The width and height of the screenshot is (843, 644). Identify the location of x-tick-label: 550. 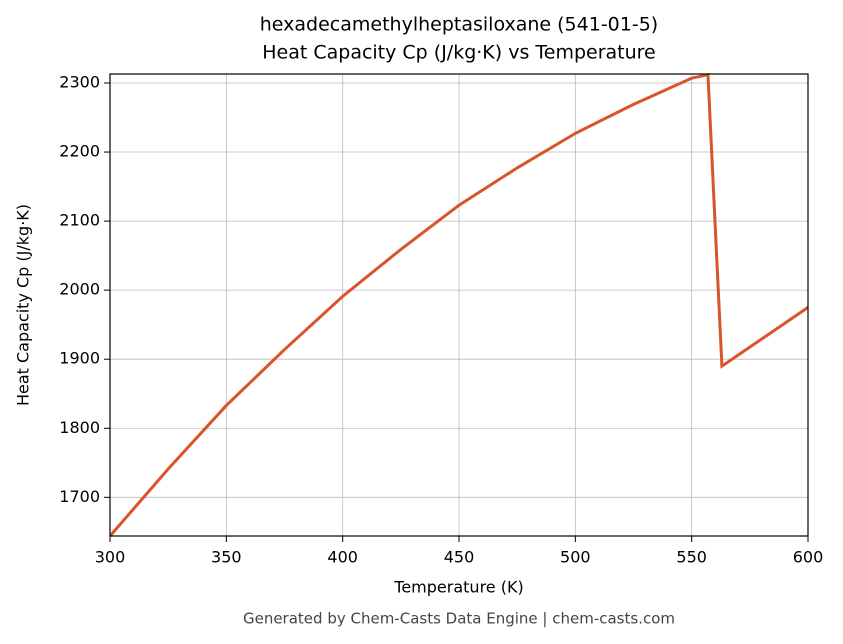
(691, 557).